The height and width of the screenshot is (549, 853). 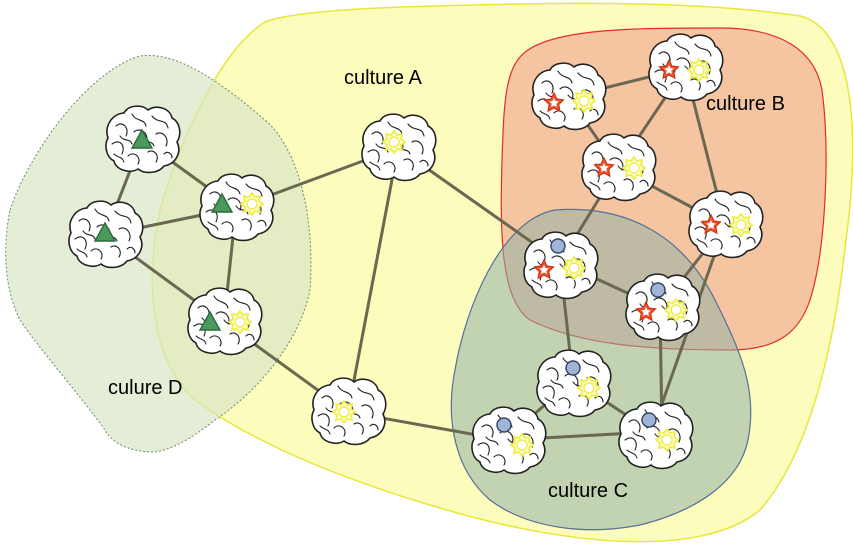 What do you see at coordinates (145, 388) in the screenshot?
I see `culture-d-label: culure D` at bounding box center [145, 388].